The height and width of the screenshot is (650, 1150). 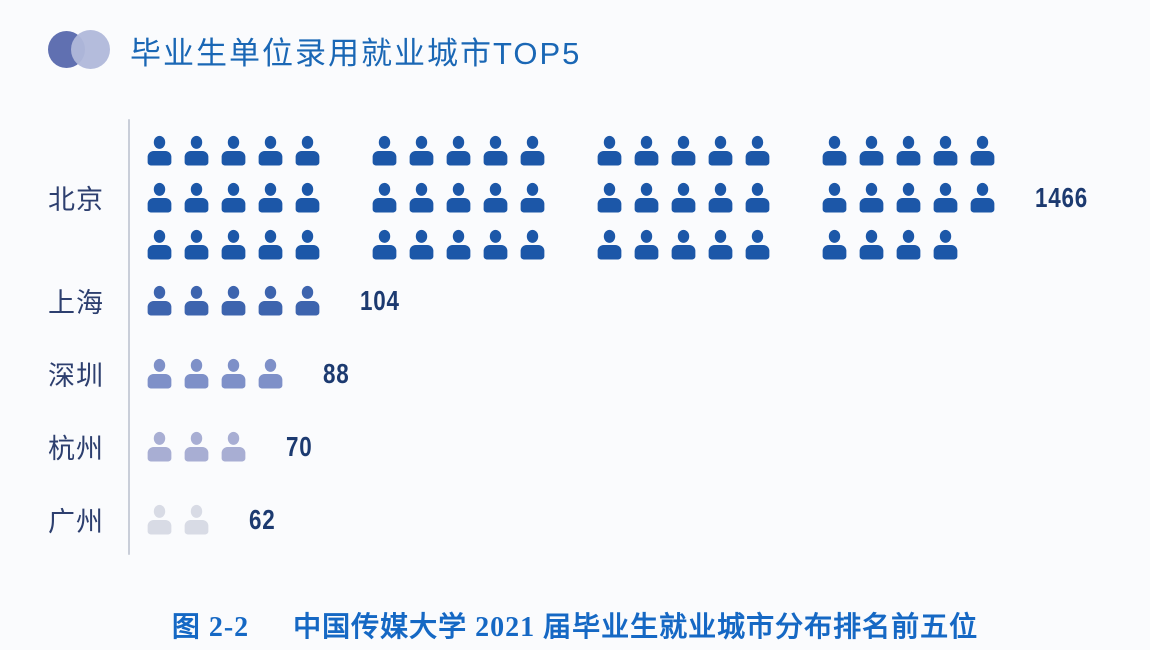 I want to click on logo-right-circle, so click(x=90, y=49).